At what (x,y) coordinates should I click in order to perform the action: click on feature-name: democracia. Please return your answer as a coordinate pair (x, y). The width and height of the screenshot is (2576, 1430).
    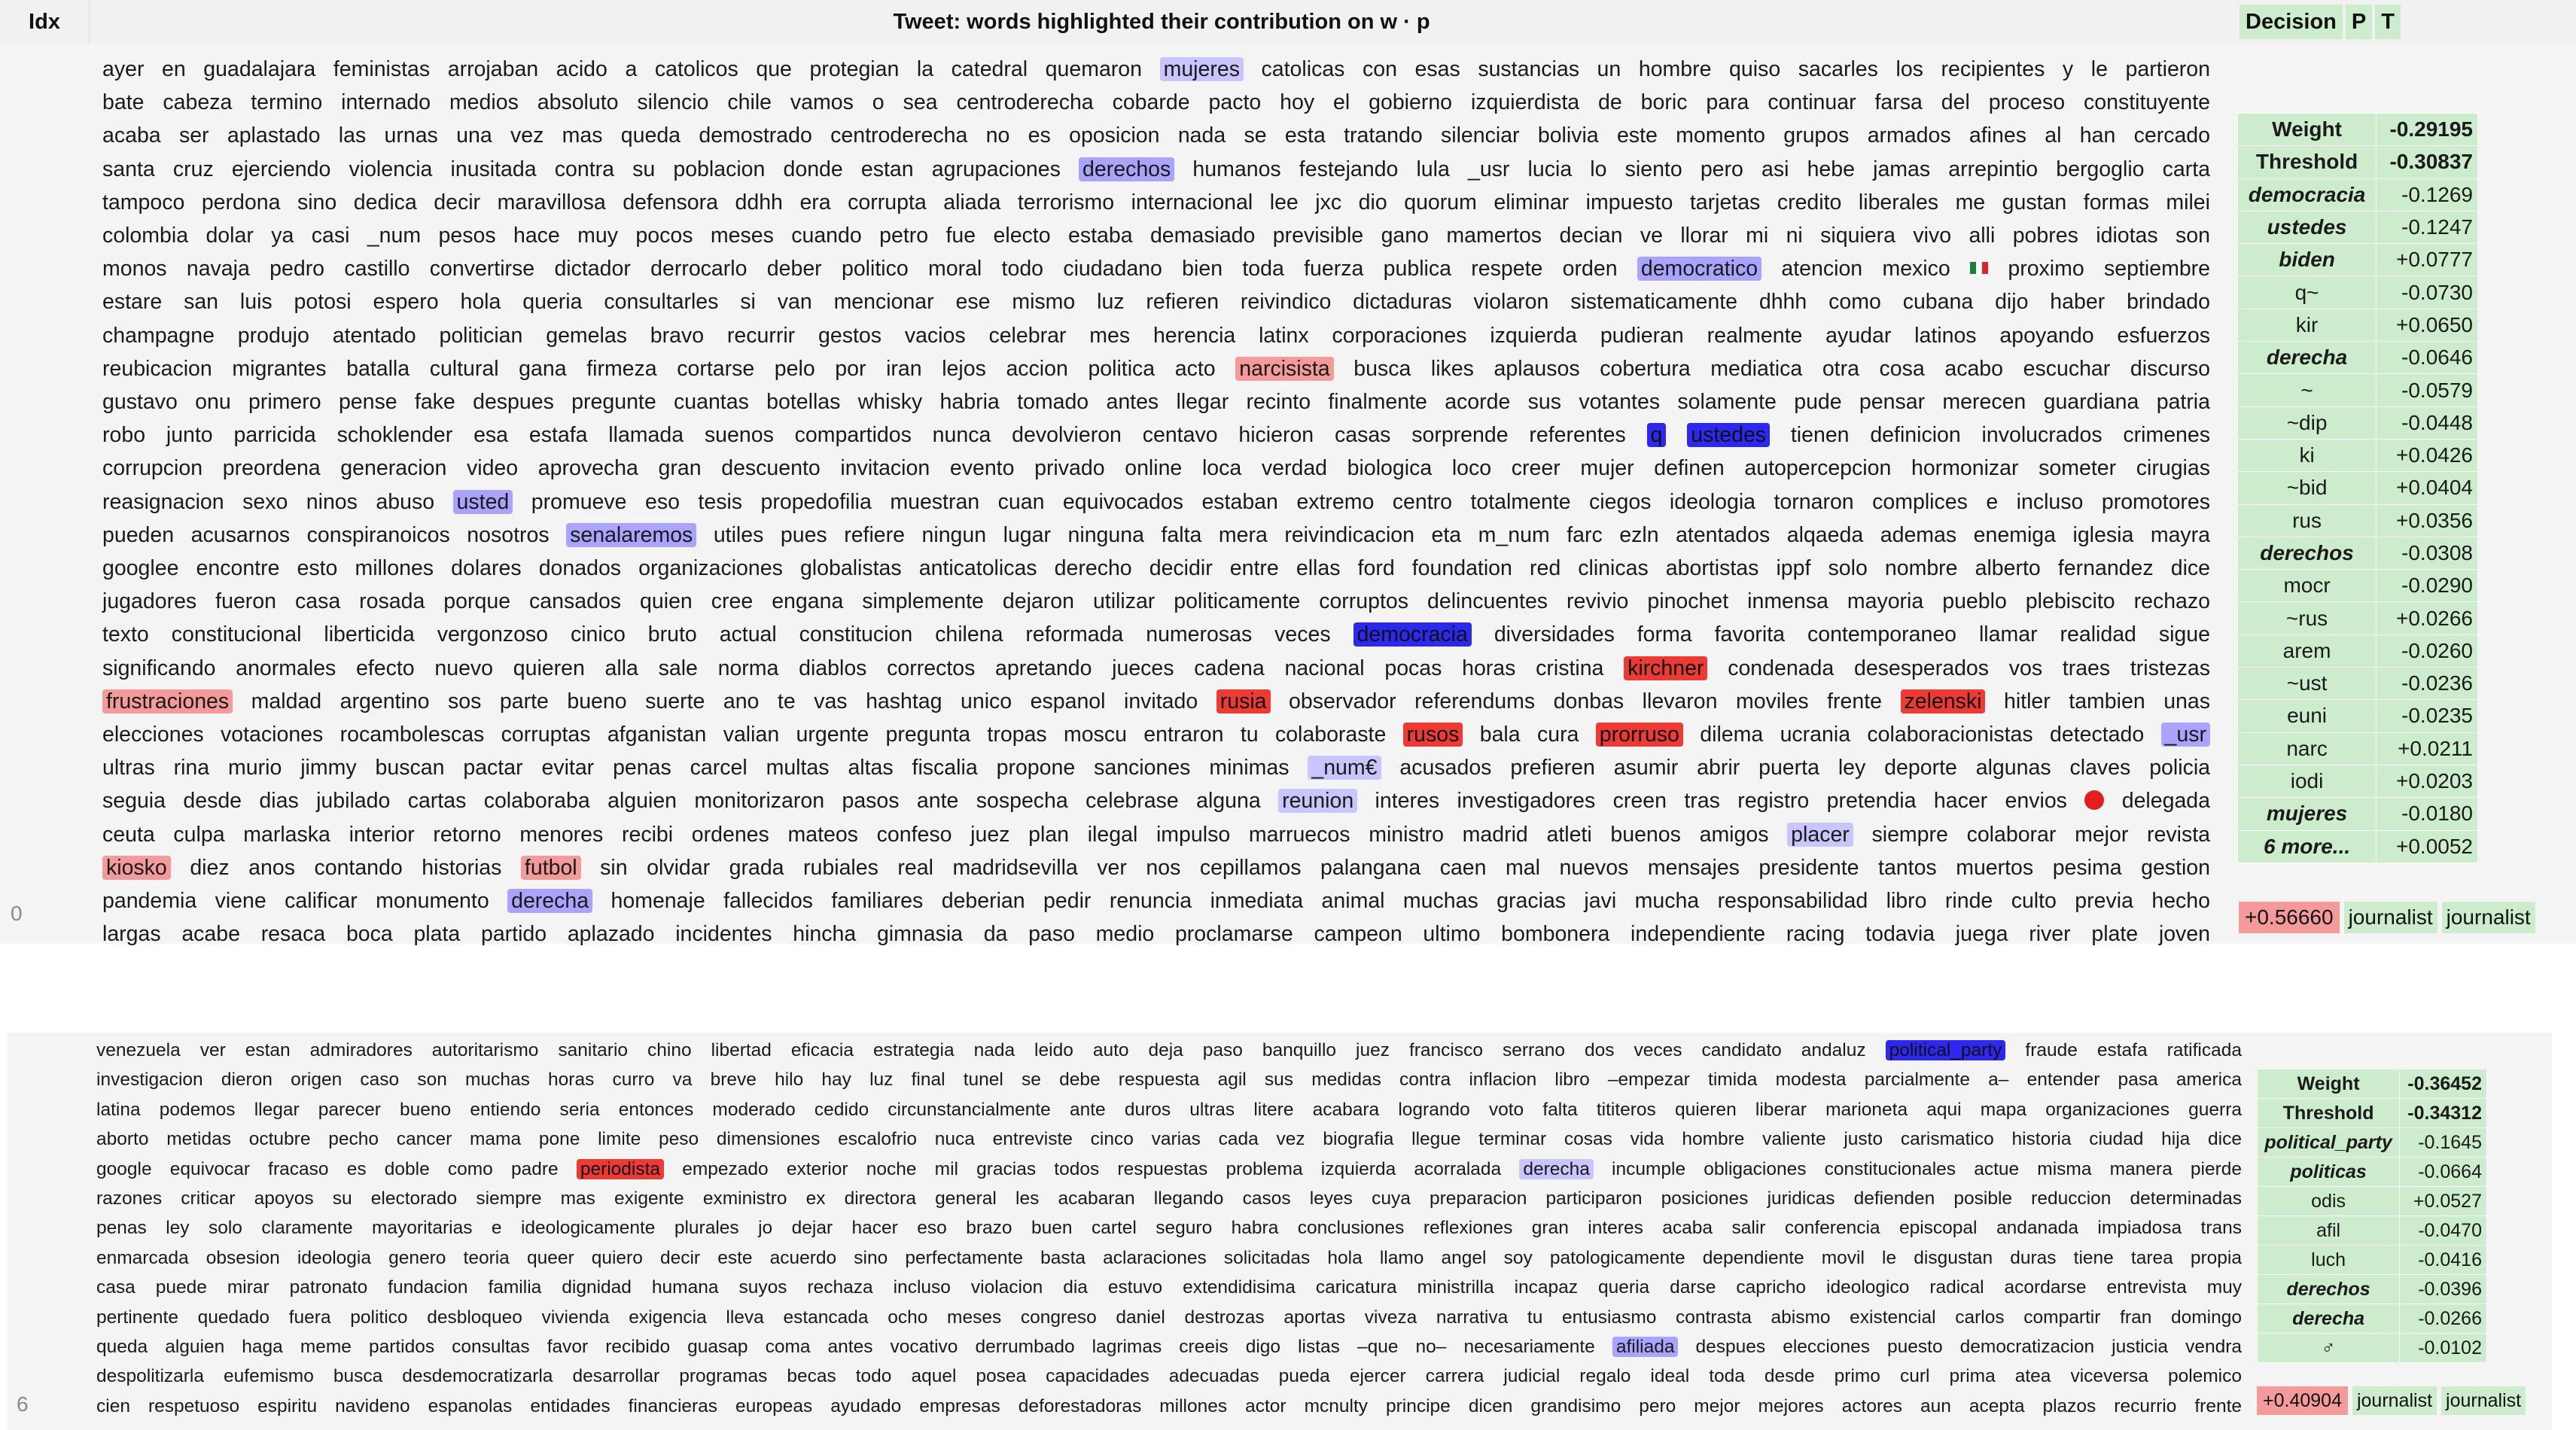
    Looking at the image, I should click on (2306, 194).